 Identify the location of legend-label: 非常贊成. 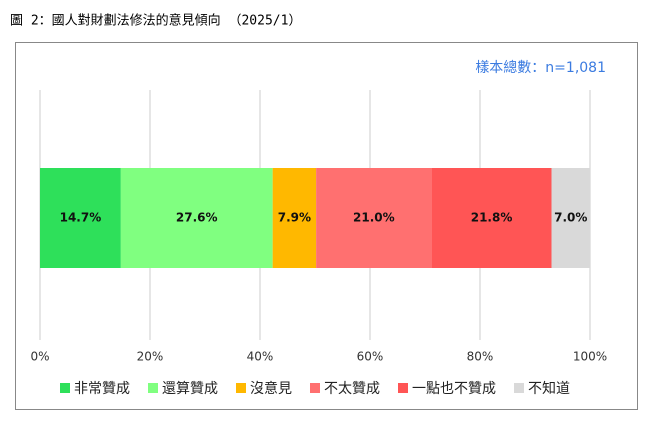
(102, 389).